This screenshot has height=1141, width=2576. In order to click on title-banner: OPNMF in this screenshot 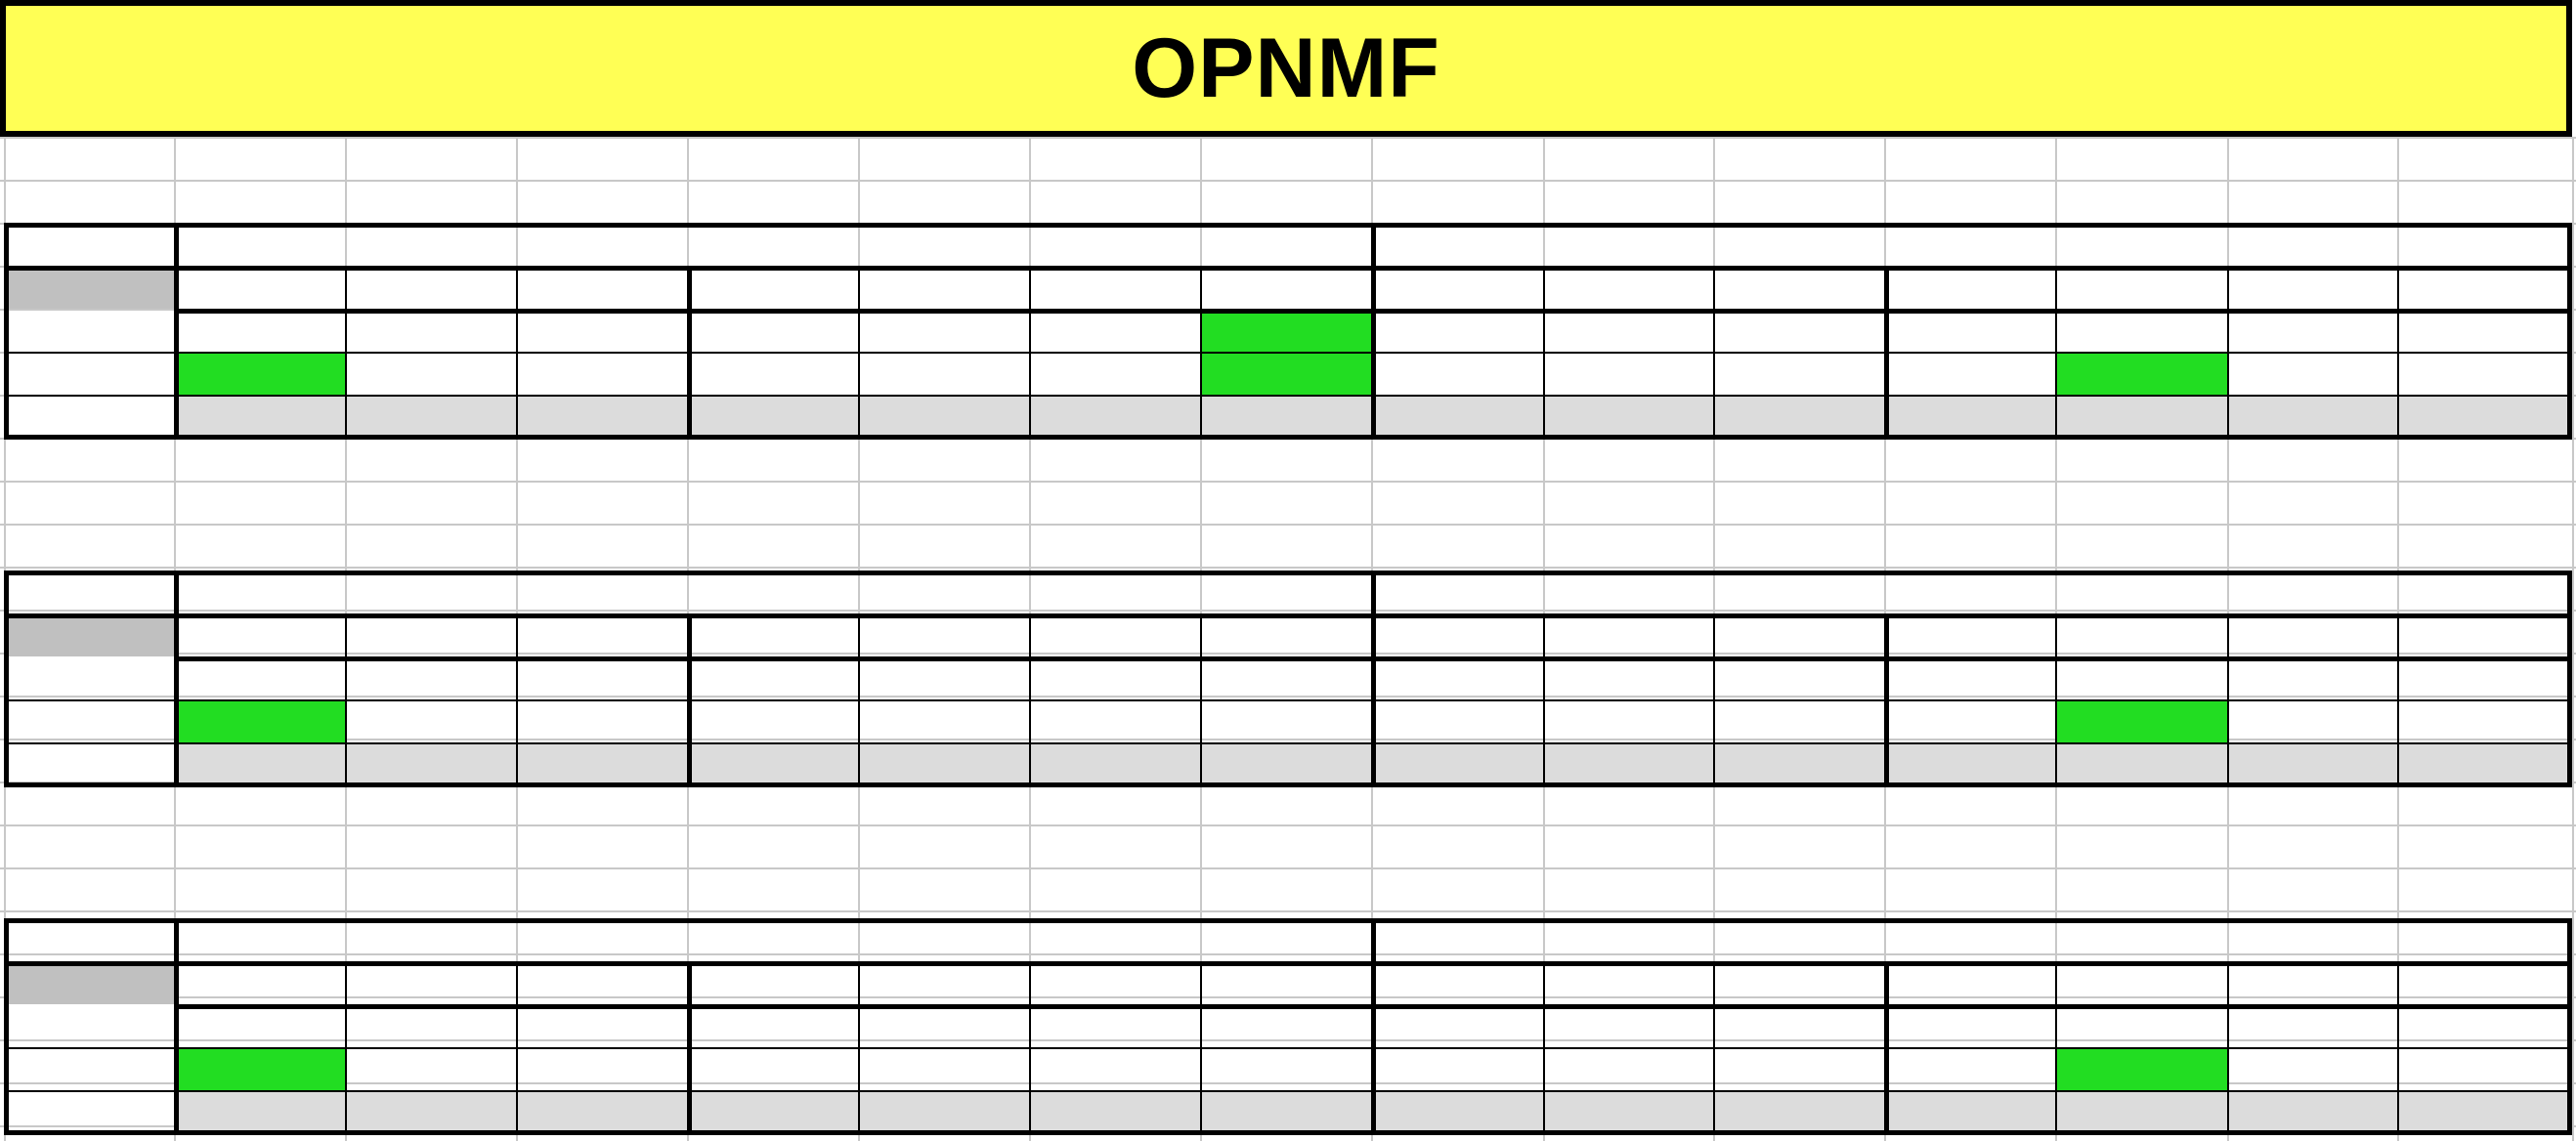, I will do `click(1286, 68)`.